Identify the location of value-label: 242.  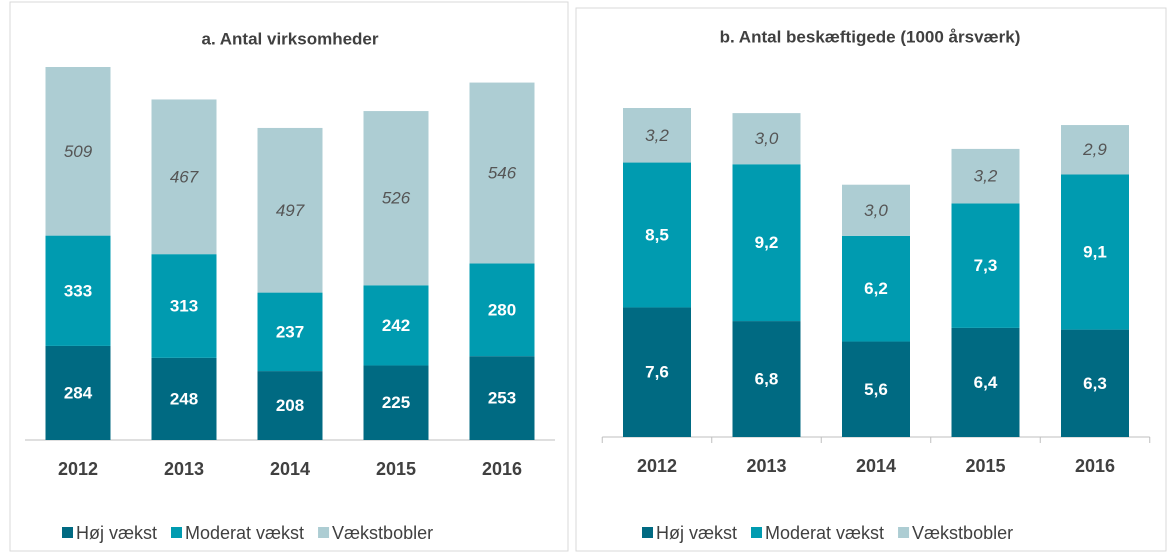
(396, 325).